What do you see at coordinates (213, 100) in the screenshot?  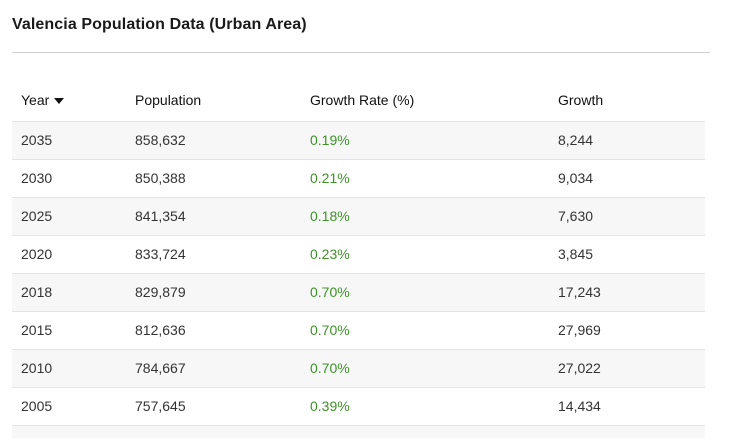 I see `column-header-population: Population` at bounding box center [213, 100].